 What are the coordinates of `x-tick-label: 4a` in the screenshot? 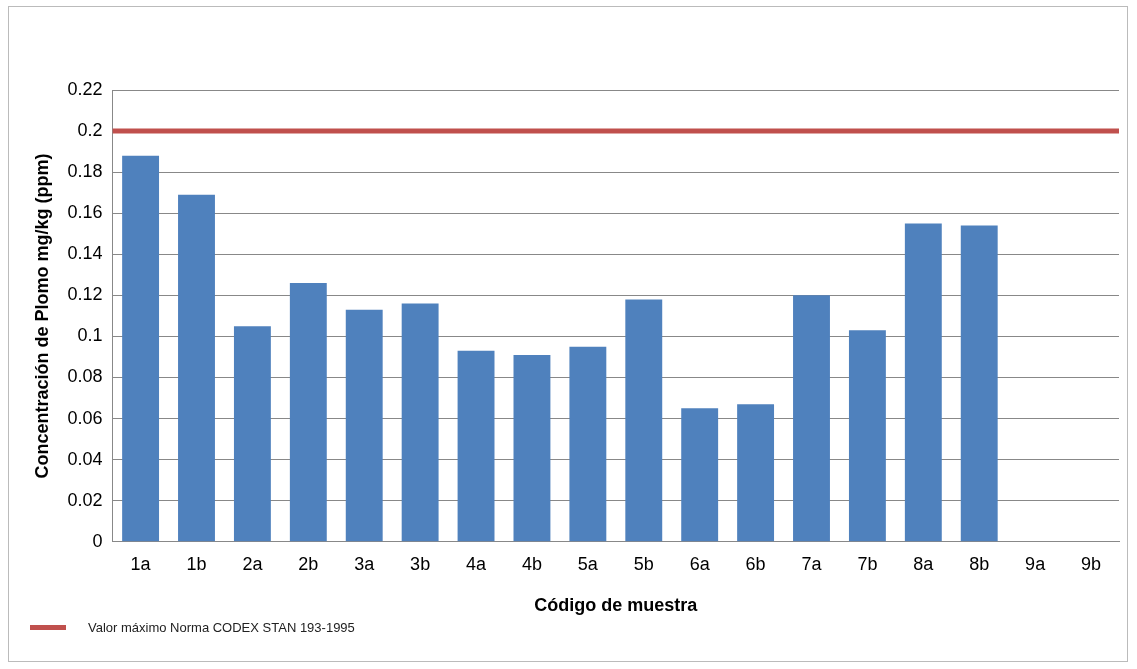 It's located at (477, 563).